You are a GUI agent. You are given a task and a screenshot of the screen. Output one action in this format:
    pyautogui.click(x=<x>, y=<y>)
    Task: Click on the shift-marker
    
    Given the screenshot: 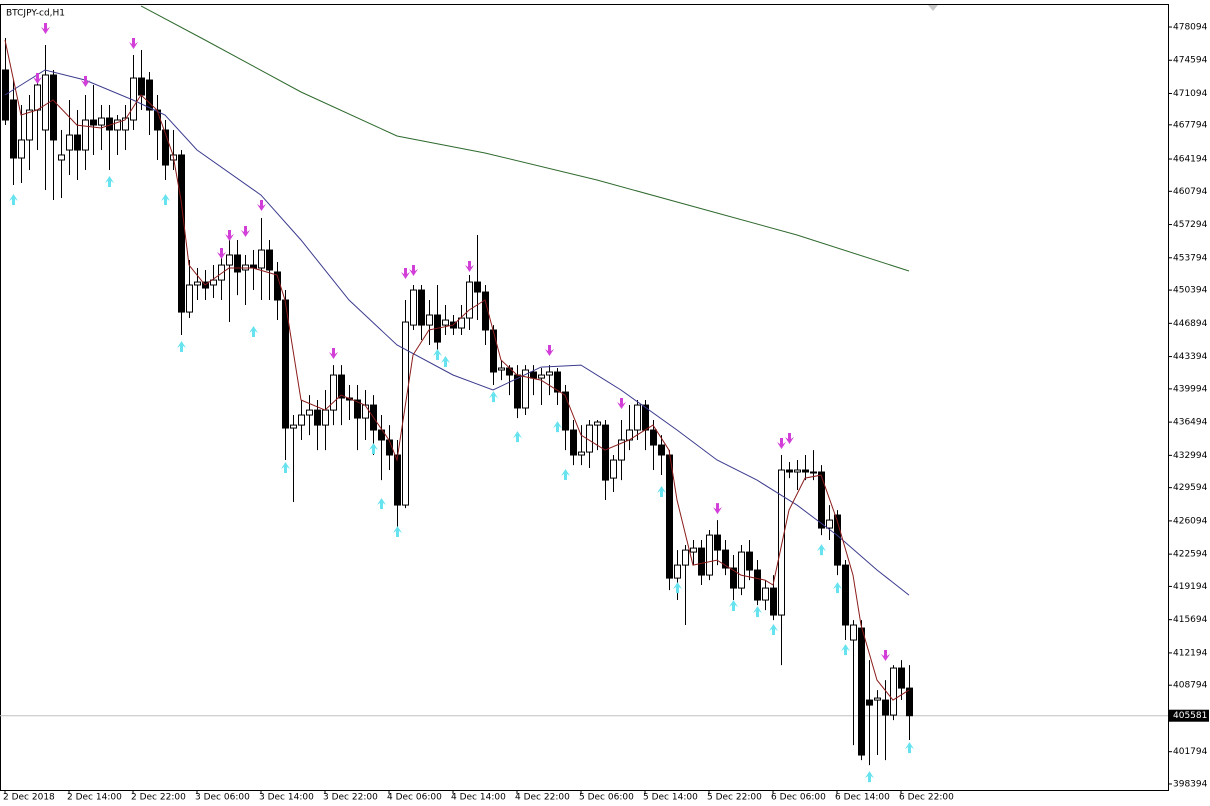 What is the action you would take?
    pyautogui.click(x=933, y=8)
    